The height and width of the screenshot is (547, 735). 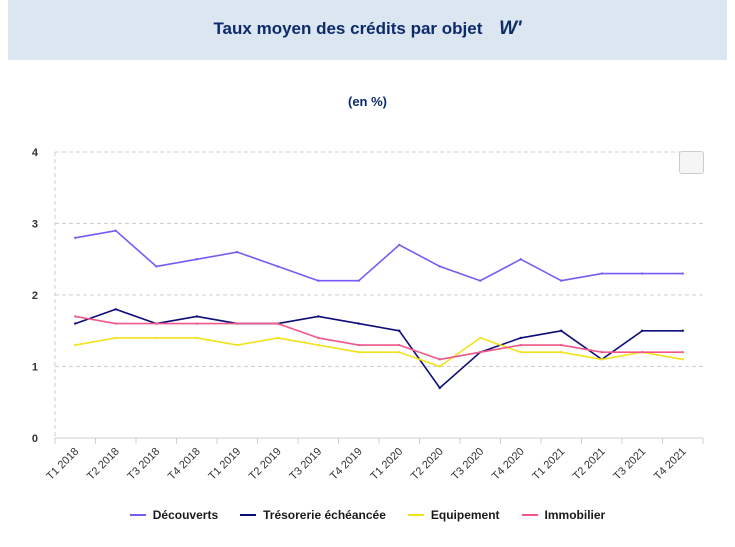 I want to click on chart-title: Taux moyen des crédits par objet W', so click(x=367, y=29).